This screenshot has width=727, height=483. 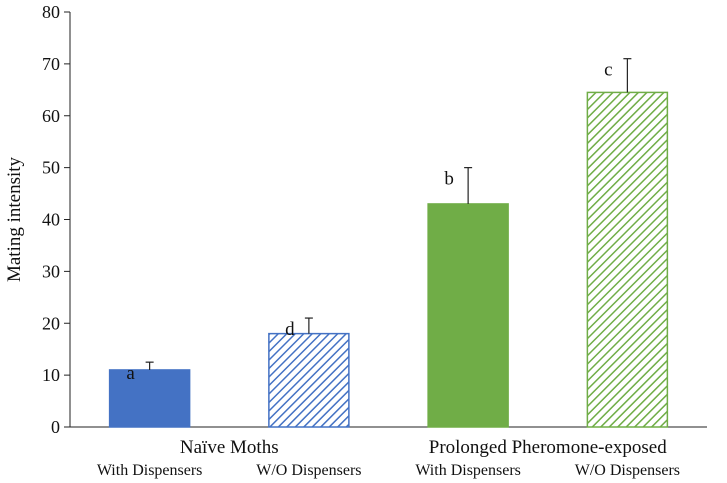 I want to click on y-tick-label: 40, so click(x=51, y=220).